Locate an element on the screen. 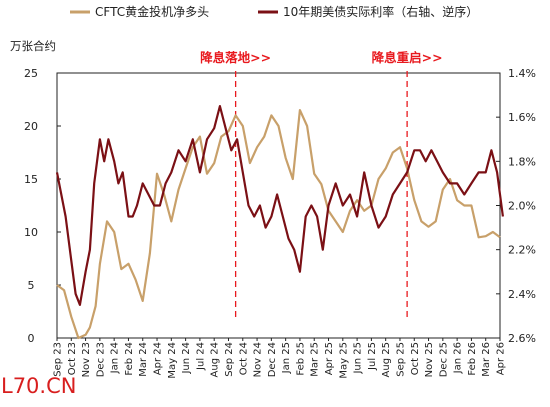 The height and width of the screenshot is (407, 550). x-tick-text: Dec 24 is located at coordinates (272, 359).